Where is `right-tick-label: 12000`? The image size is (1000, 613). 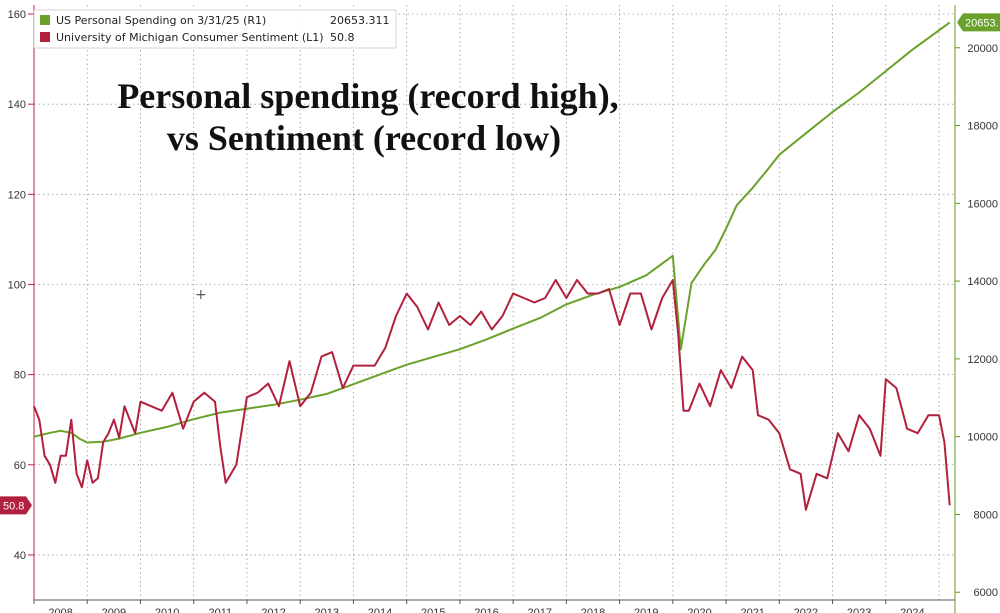 right-tick-label: 12000 is located at coordinates (982, 360).